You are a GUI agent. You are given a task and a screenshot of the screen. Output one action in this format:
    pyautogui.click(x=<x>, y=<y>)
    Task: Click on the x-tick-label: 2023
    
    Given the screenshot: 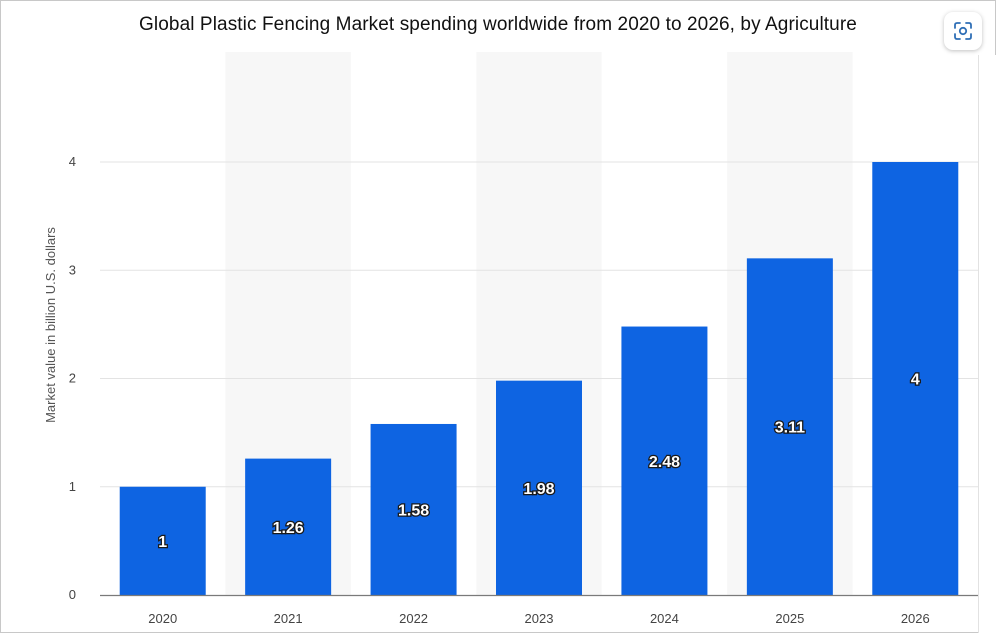 What is the action you would take?
    pyautogui.click(x=539, y=618)
    